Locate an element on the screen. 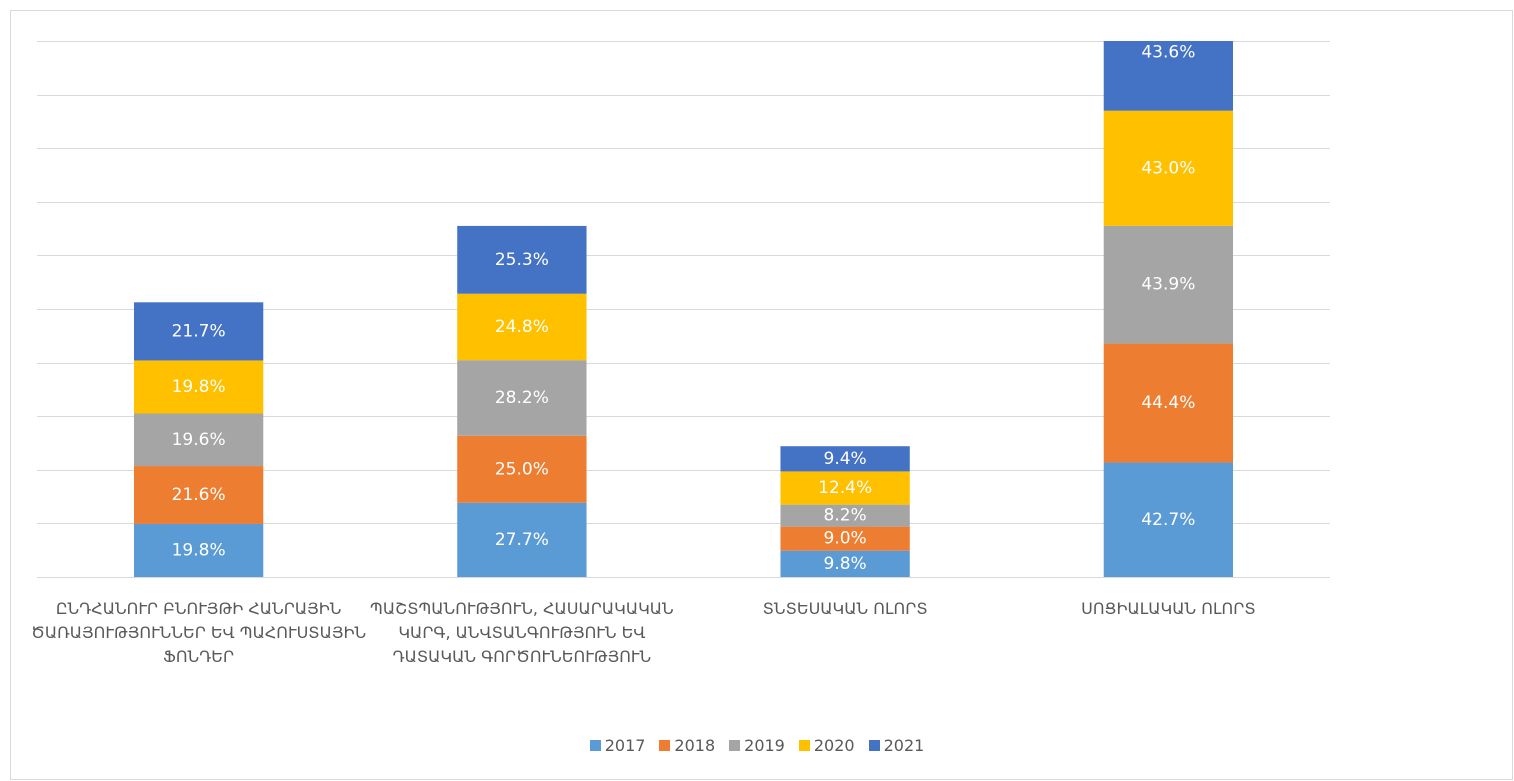  x-tick-label: ՍՈՑԻԱԼԱԿԱՆ ՈԼՈՐՏ is located at coordinates (1168, 608).